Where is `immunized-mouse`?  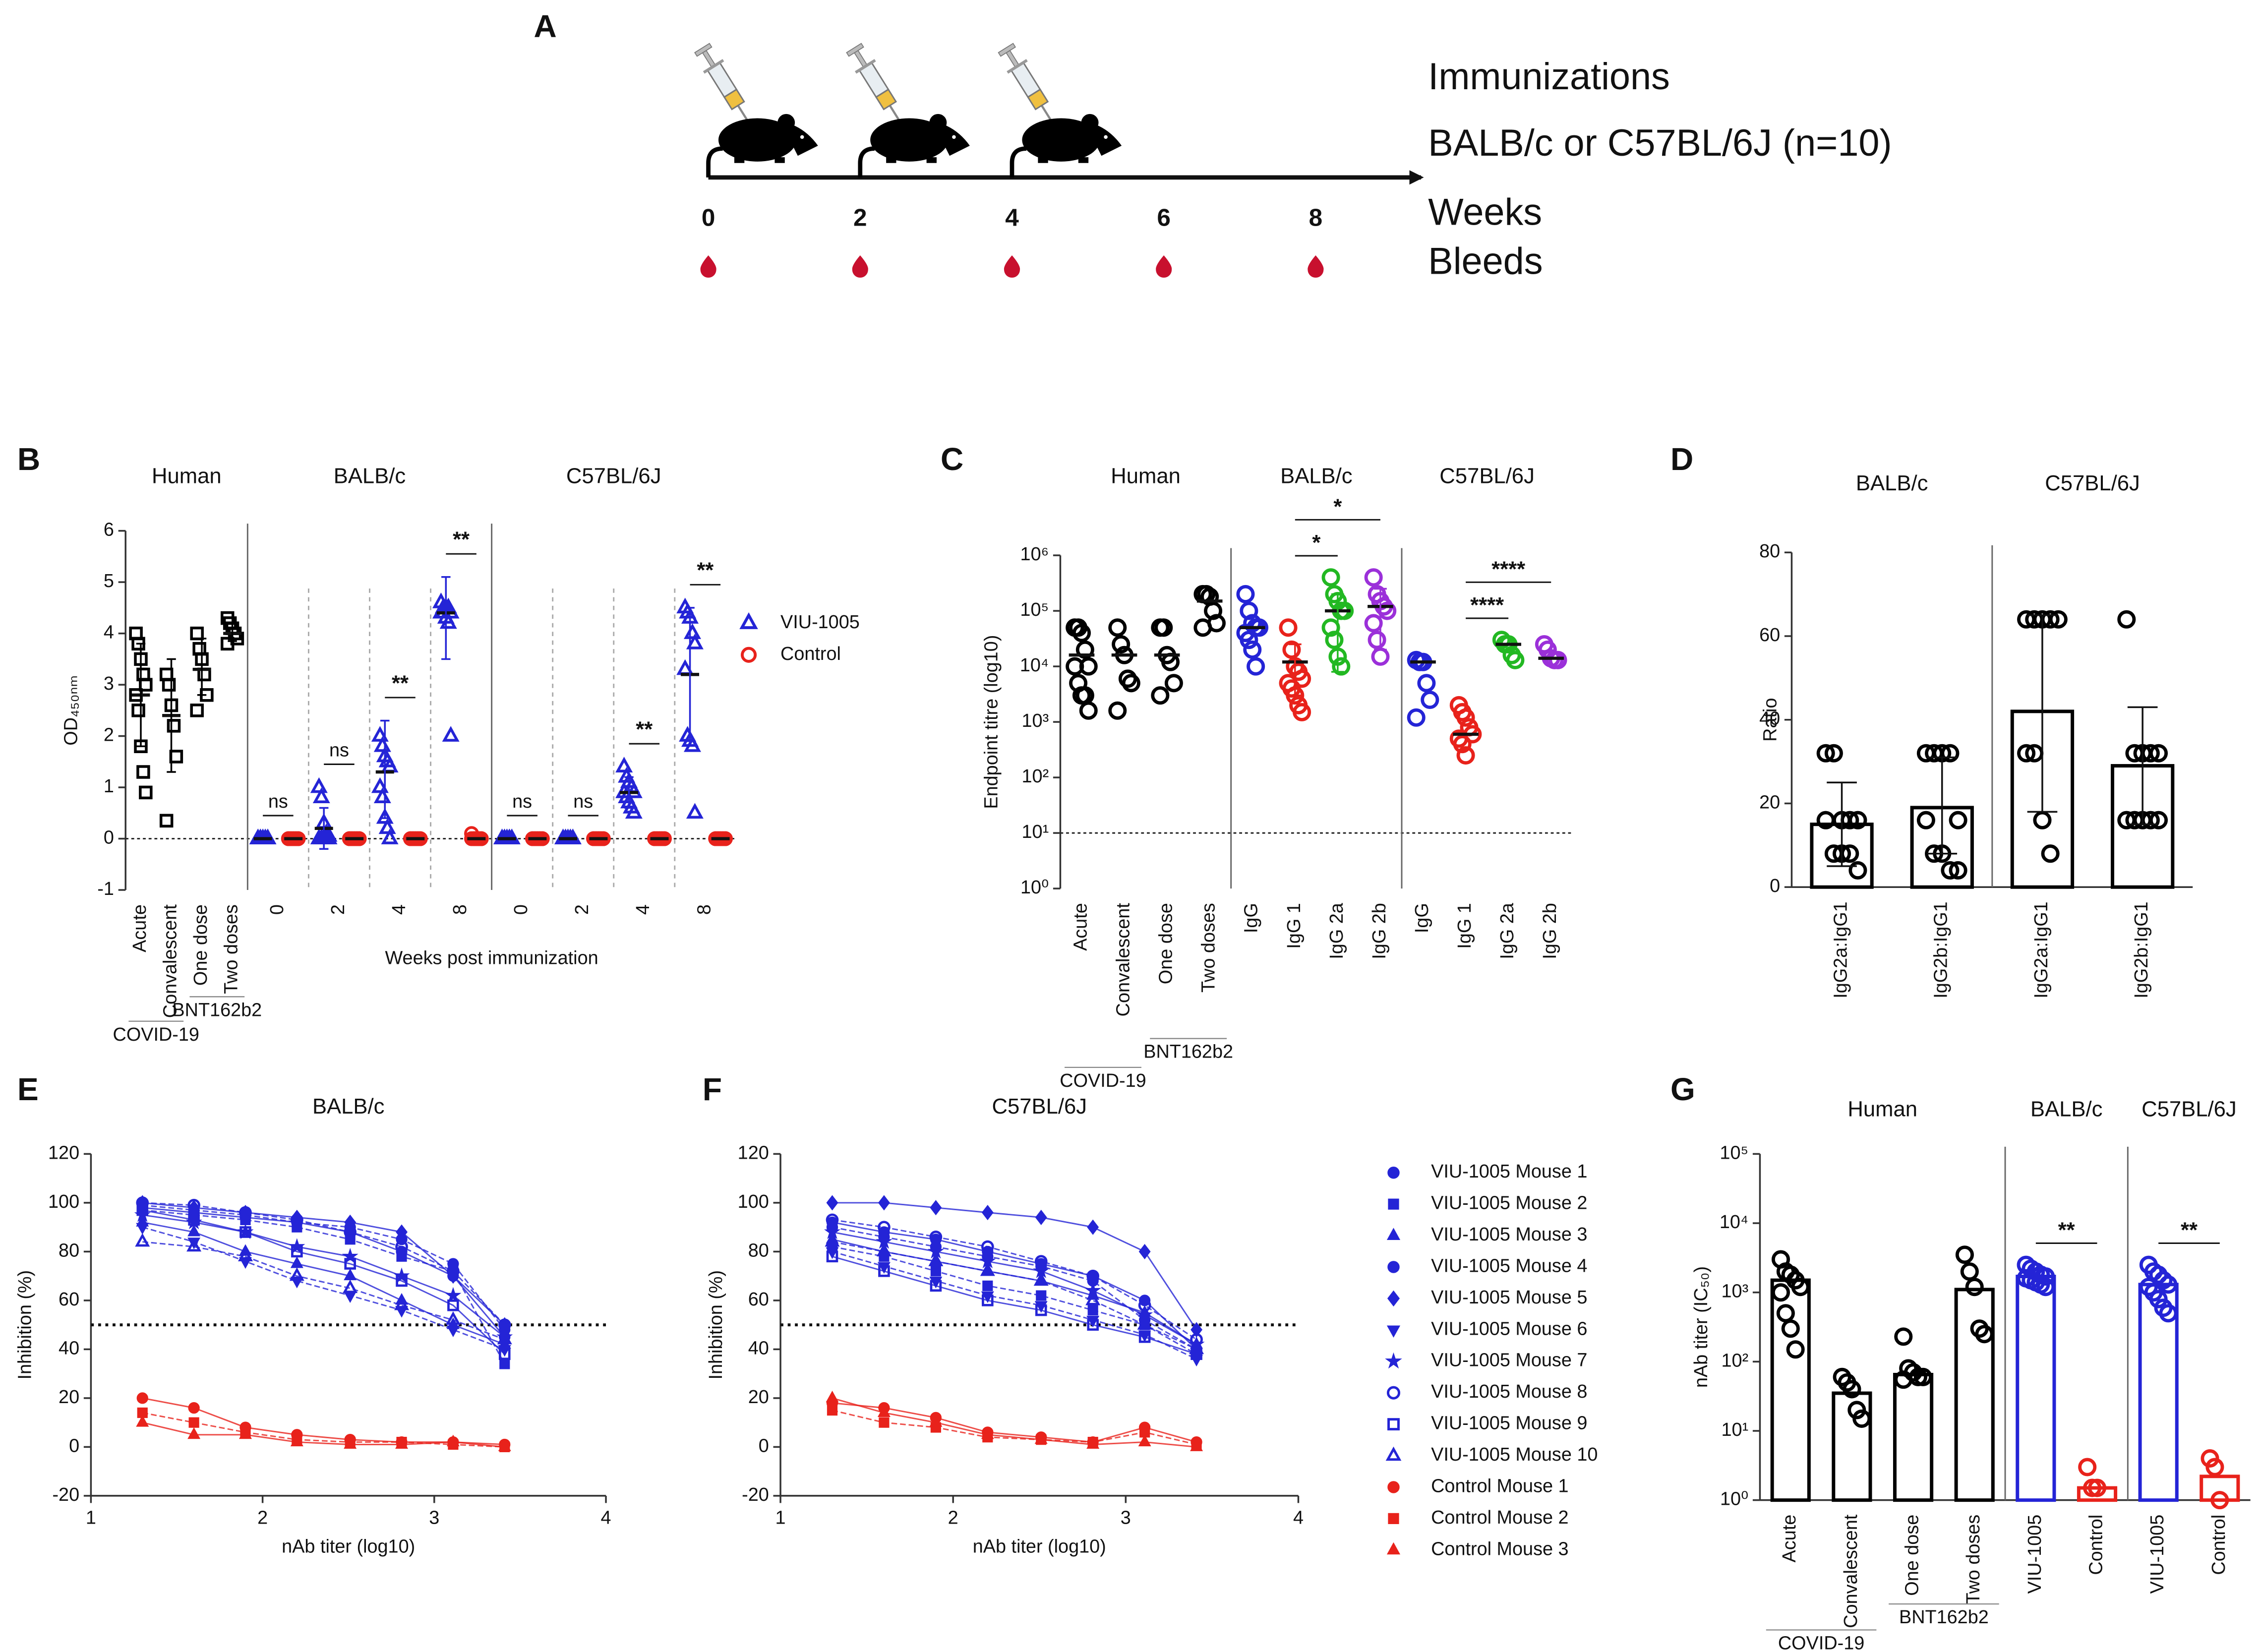
immunized-mouse is located at coordinates (906, 109).